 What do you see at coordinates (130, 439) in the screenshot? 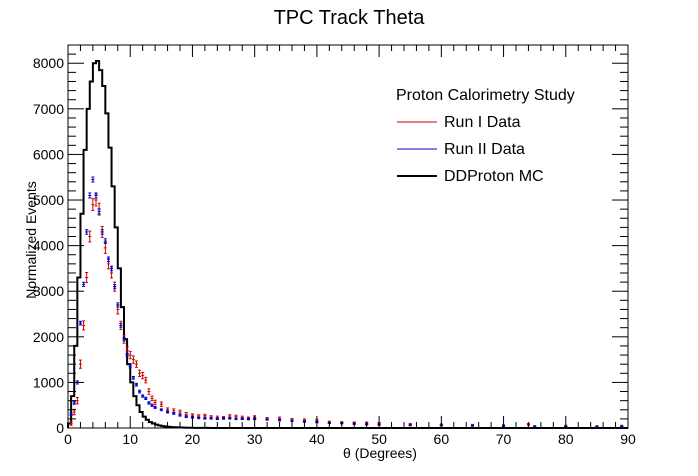
I see `x-tick-label: 10` at bounding box center [130, 439].